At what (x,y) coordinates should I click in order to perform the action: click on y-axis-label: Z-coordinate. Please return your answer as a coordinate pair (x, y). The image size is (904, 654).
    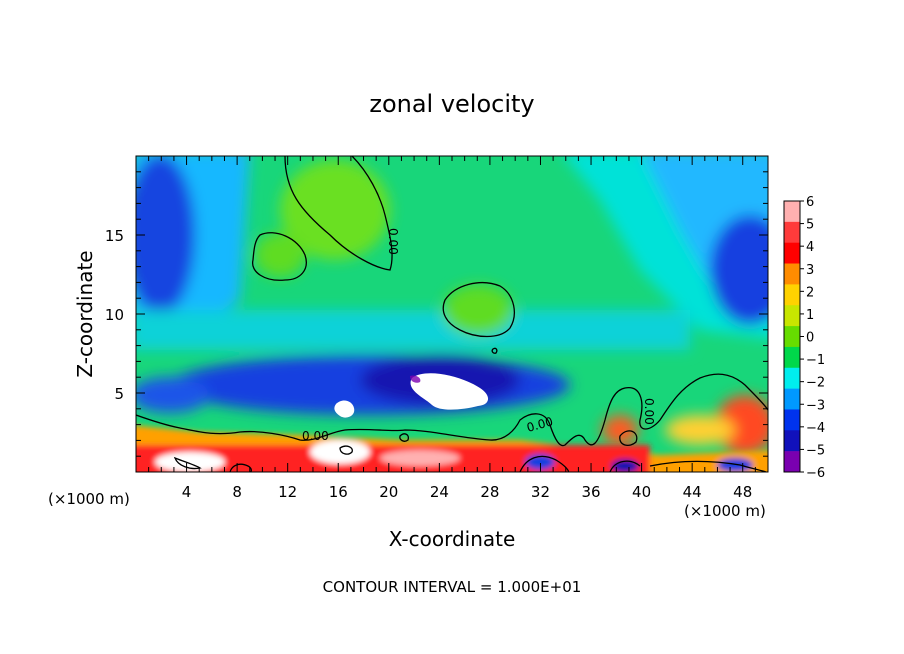
    Looking at the image, I should click on (85, 313).